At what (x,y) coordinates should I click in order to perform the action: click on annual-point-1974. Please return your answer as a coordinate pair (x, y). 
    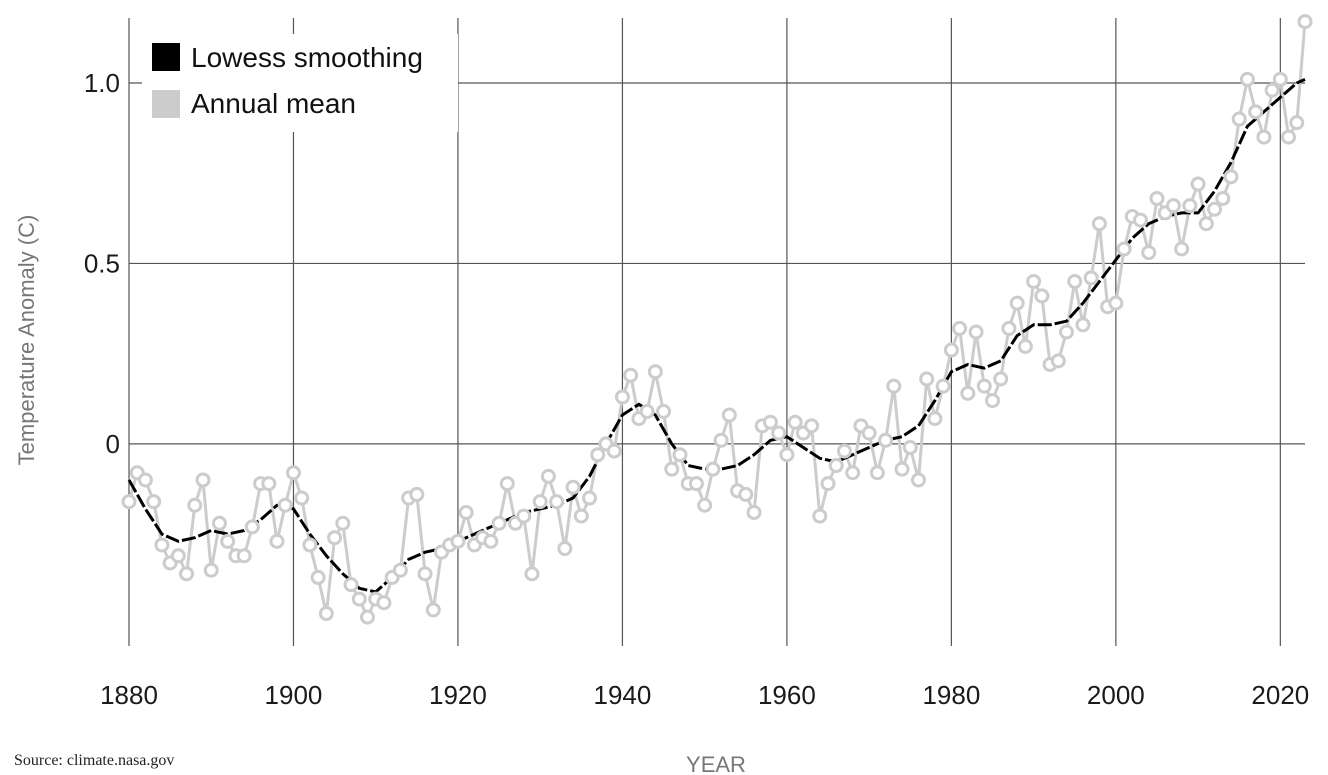
    Looking at the image, I should click on (902, 469).